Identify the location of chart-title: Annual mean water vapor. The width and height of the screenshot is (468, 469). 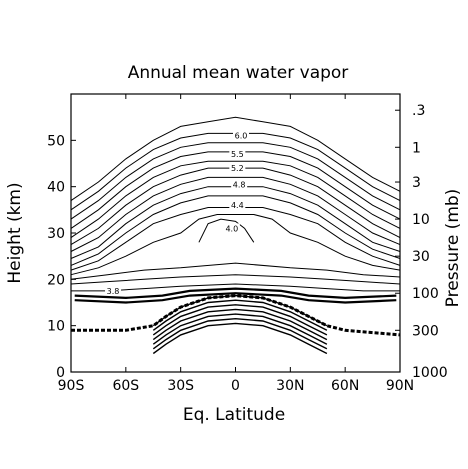
(238, 73).